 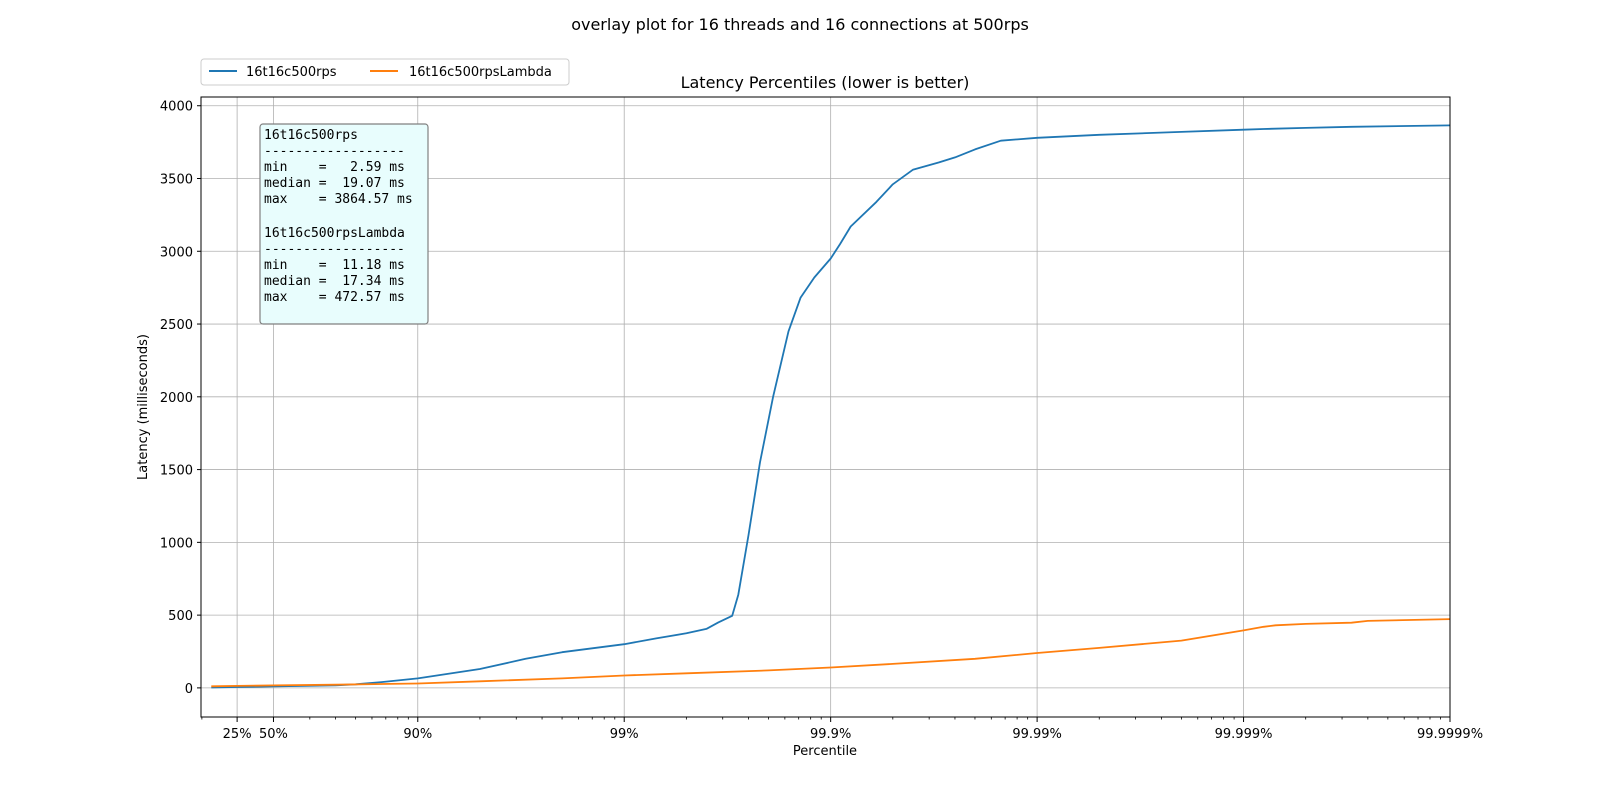 I want to click on y-tick-label: 2000, so click(x=176, y=398).